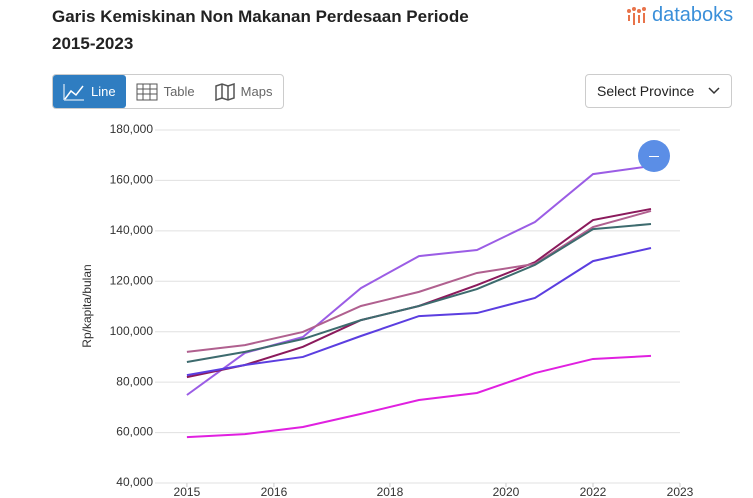  What do you see at coordinates (103, 91) in the screenshot?
I see `tab-label: Line` at bounding box center [103, 91].